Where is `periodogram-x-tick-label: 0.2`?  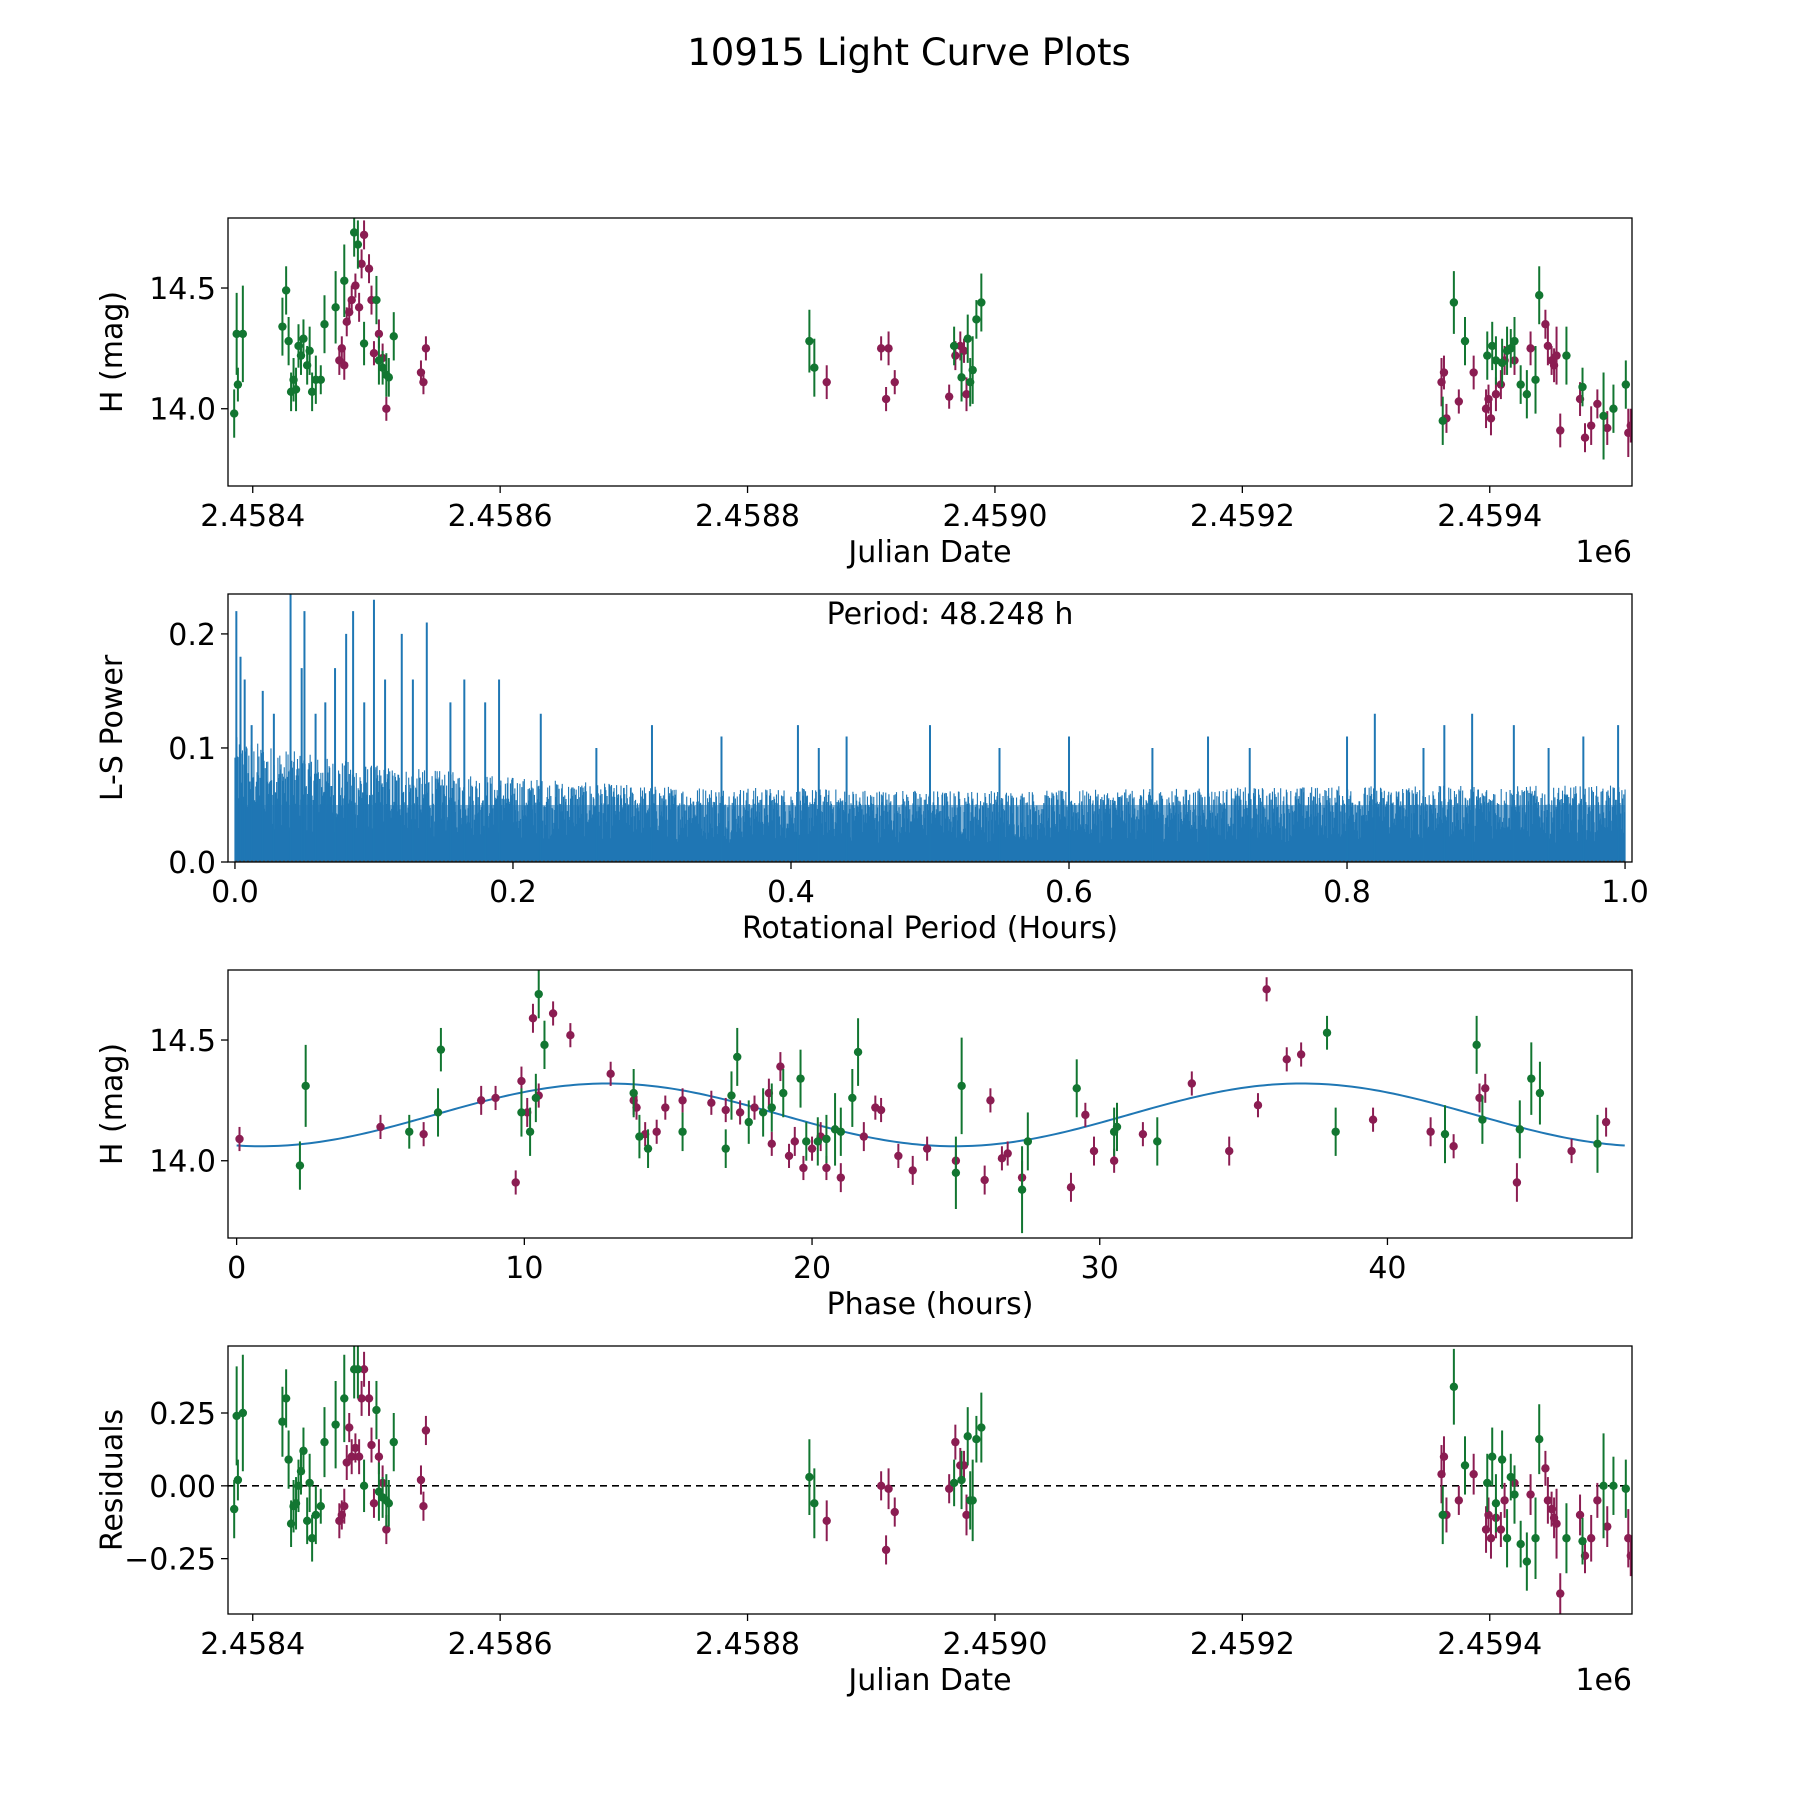
periodogram-x-tick-label: 0.2 is located at coordinates (513, 892).